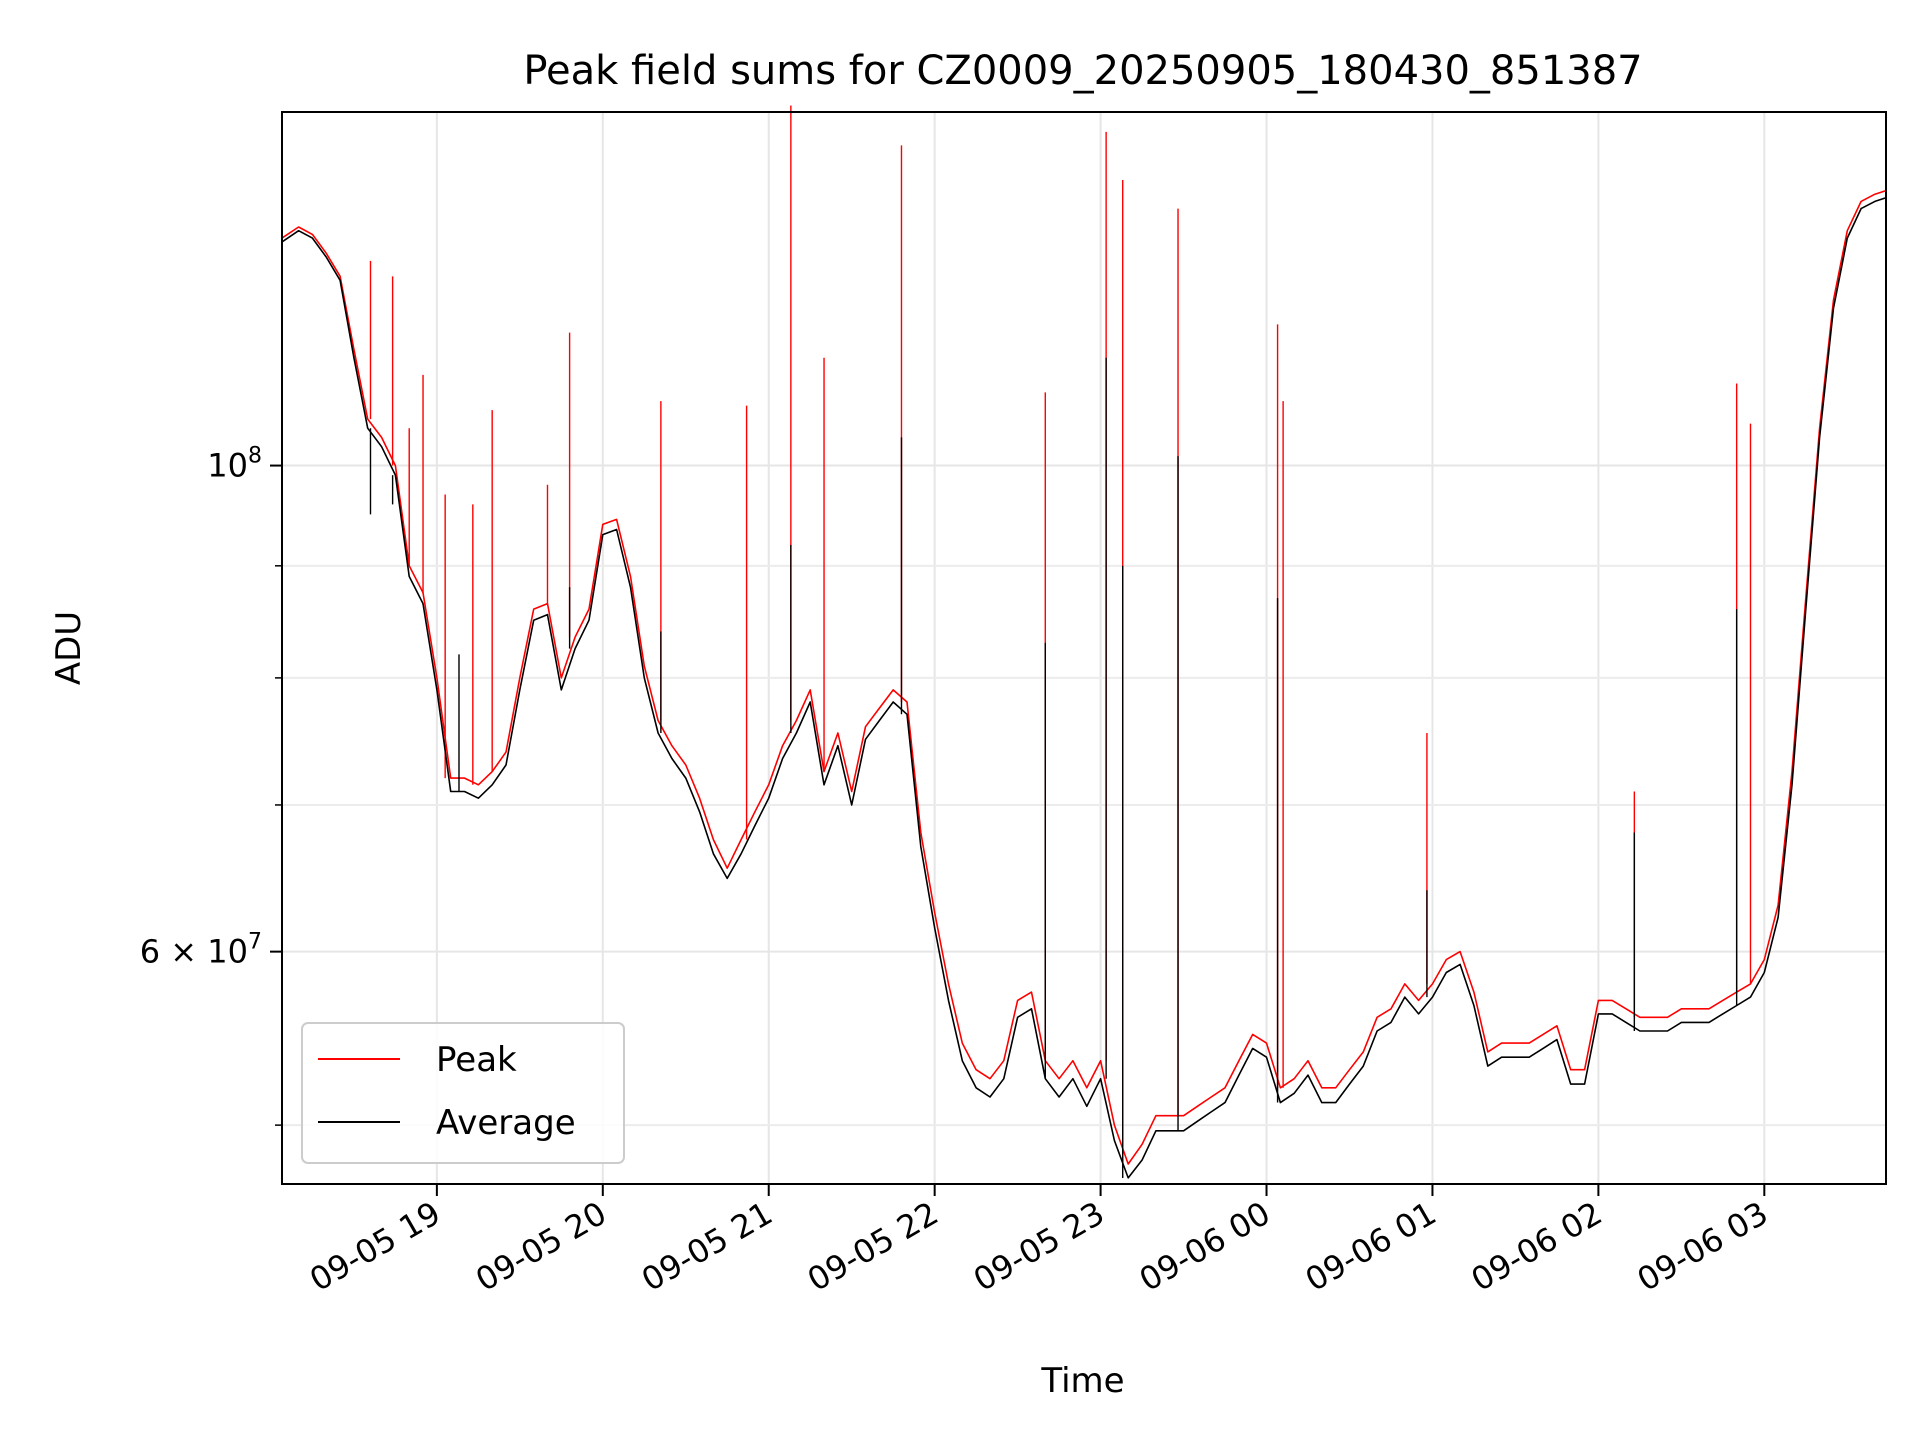  I want to click on legend-label-peak: Peak, so click(476, 1060).